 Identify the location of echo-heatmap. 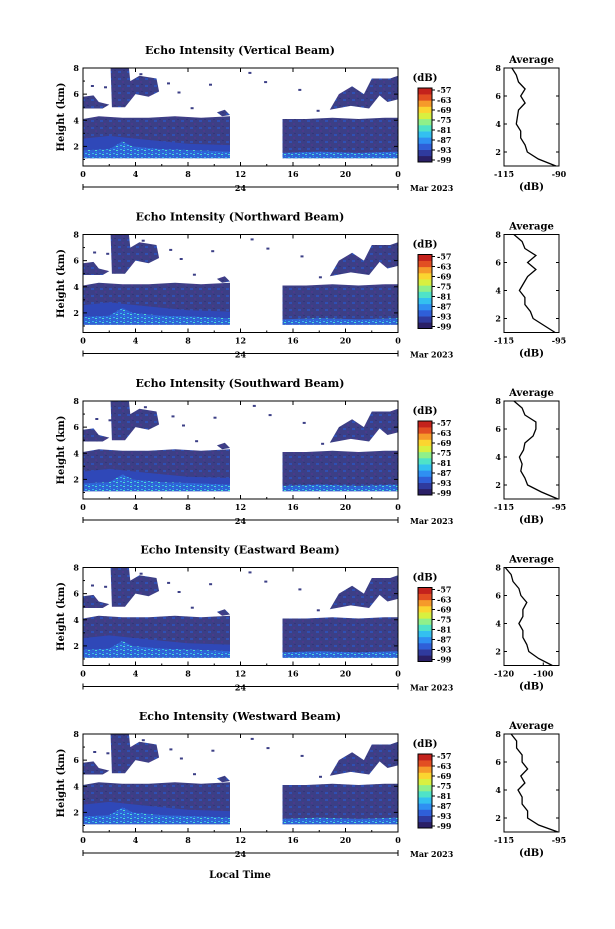
(240, 612).